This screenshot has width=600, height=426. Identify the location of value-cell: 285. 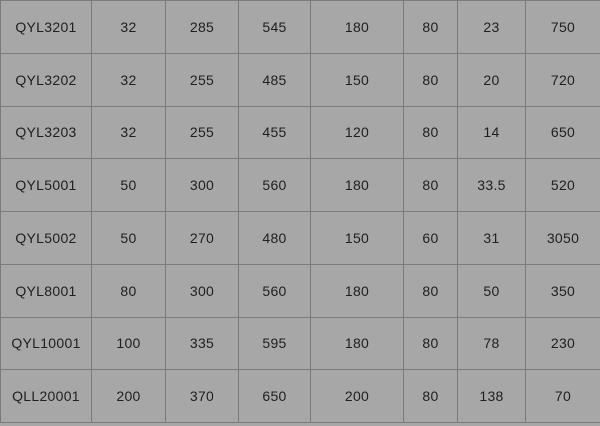
(202, 27).